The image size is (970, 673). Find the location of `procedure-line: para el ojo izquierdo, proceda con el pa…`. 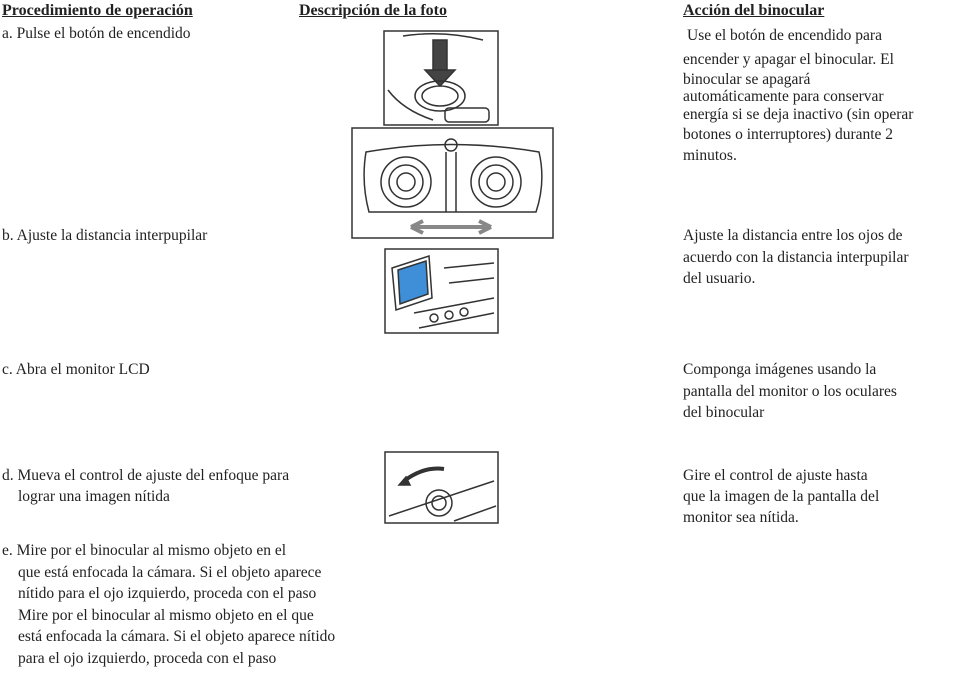

procedure-line: para el ojo izquierdo, proceda con el pa… is located at coordinates (147, 658).